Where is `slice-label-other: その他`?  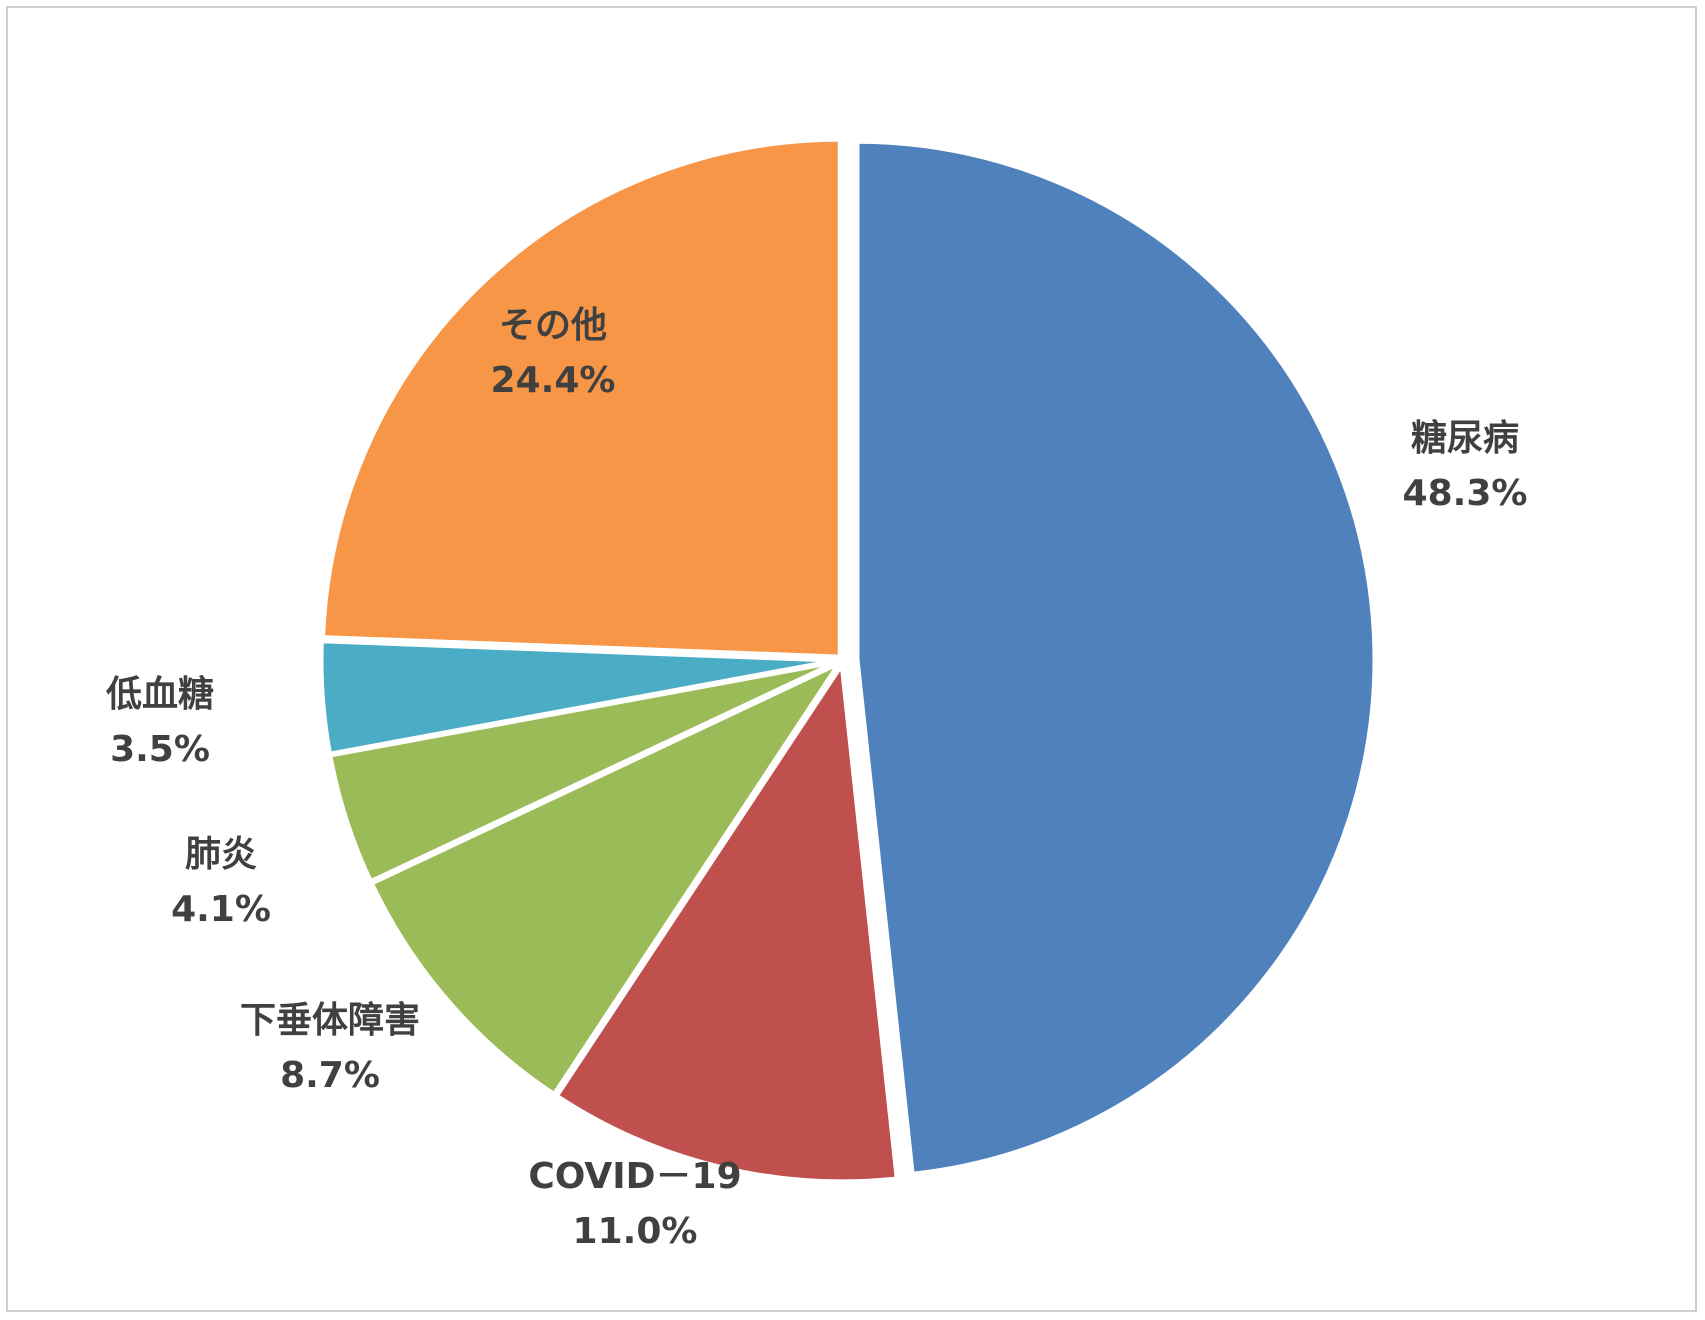 slice-label-other: その他 is located at coordinates (553, 325).